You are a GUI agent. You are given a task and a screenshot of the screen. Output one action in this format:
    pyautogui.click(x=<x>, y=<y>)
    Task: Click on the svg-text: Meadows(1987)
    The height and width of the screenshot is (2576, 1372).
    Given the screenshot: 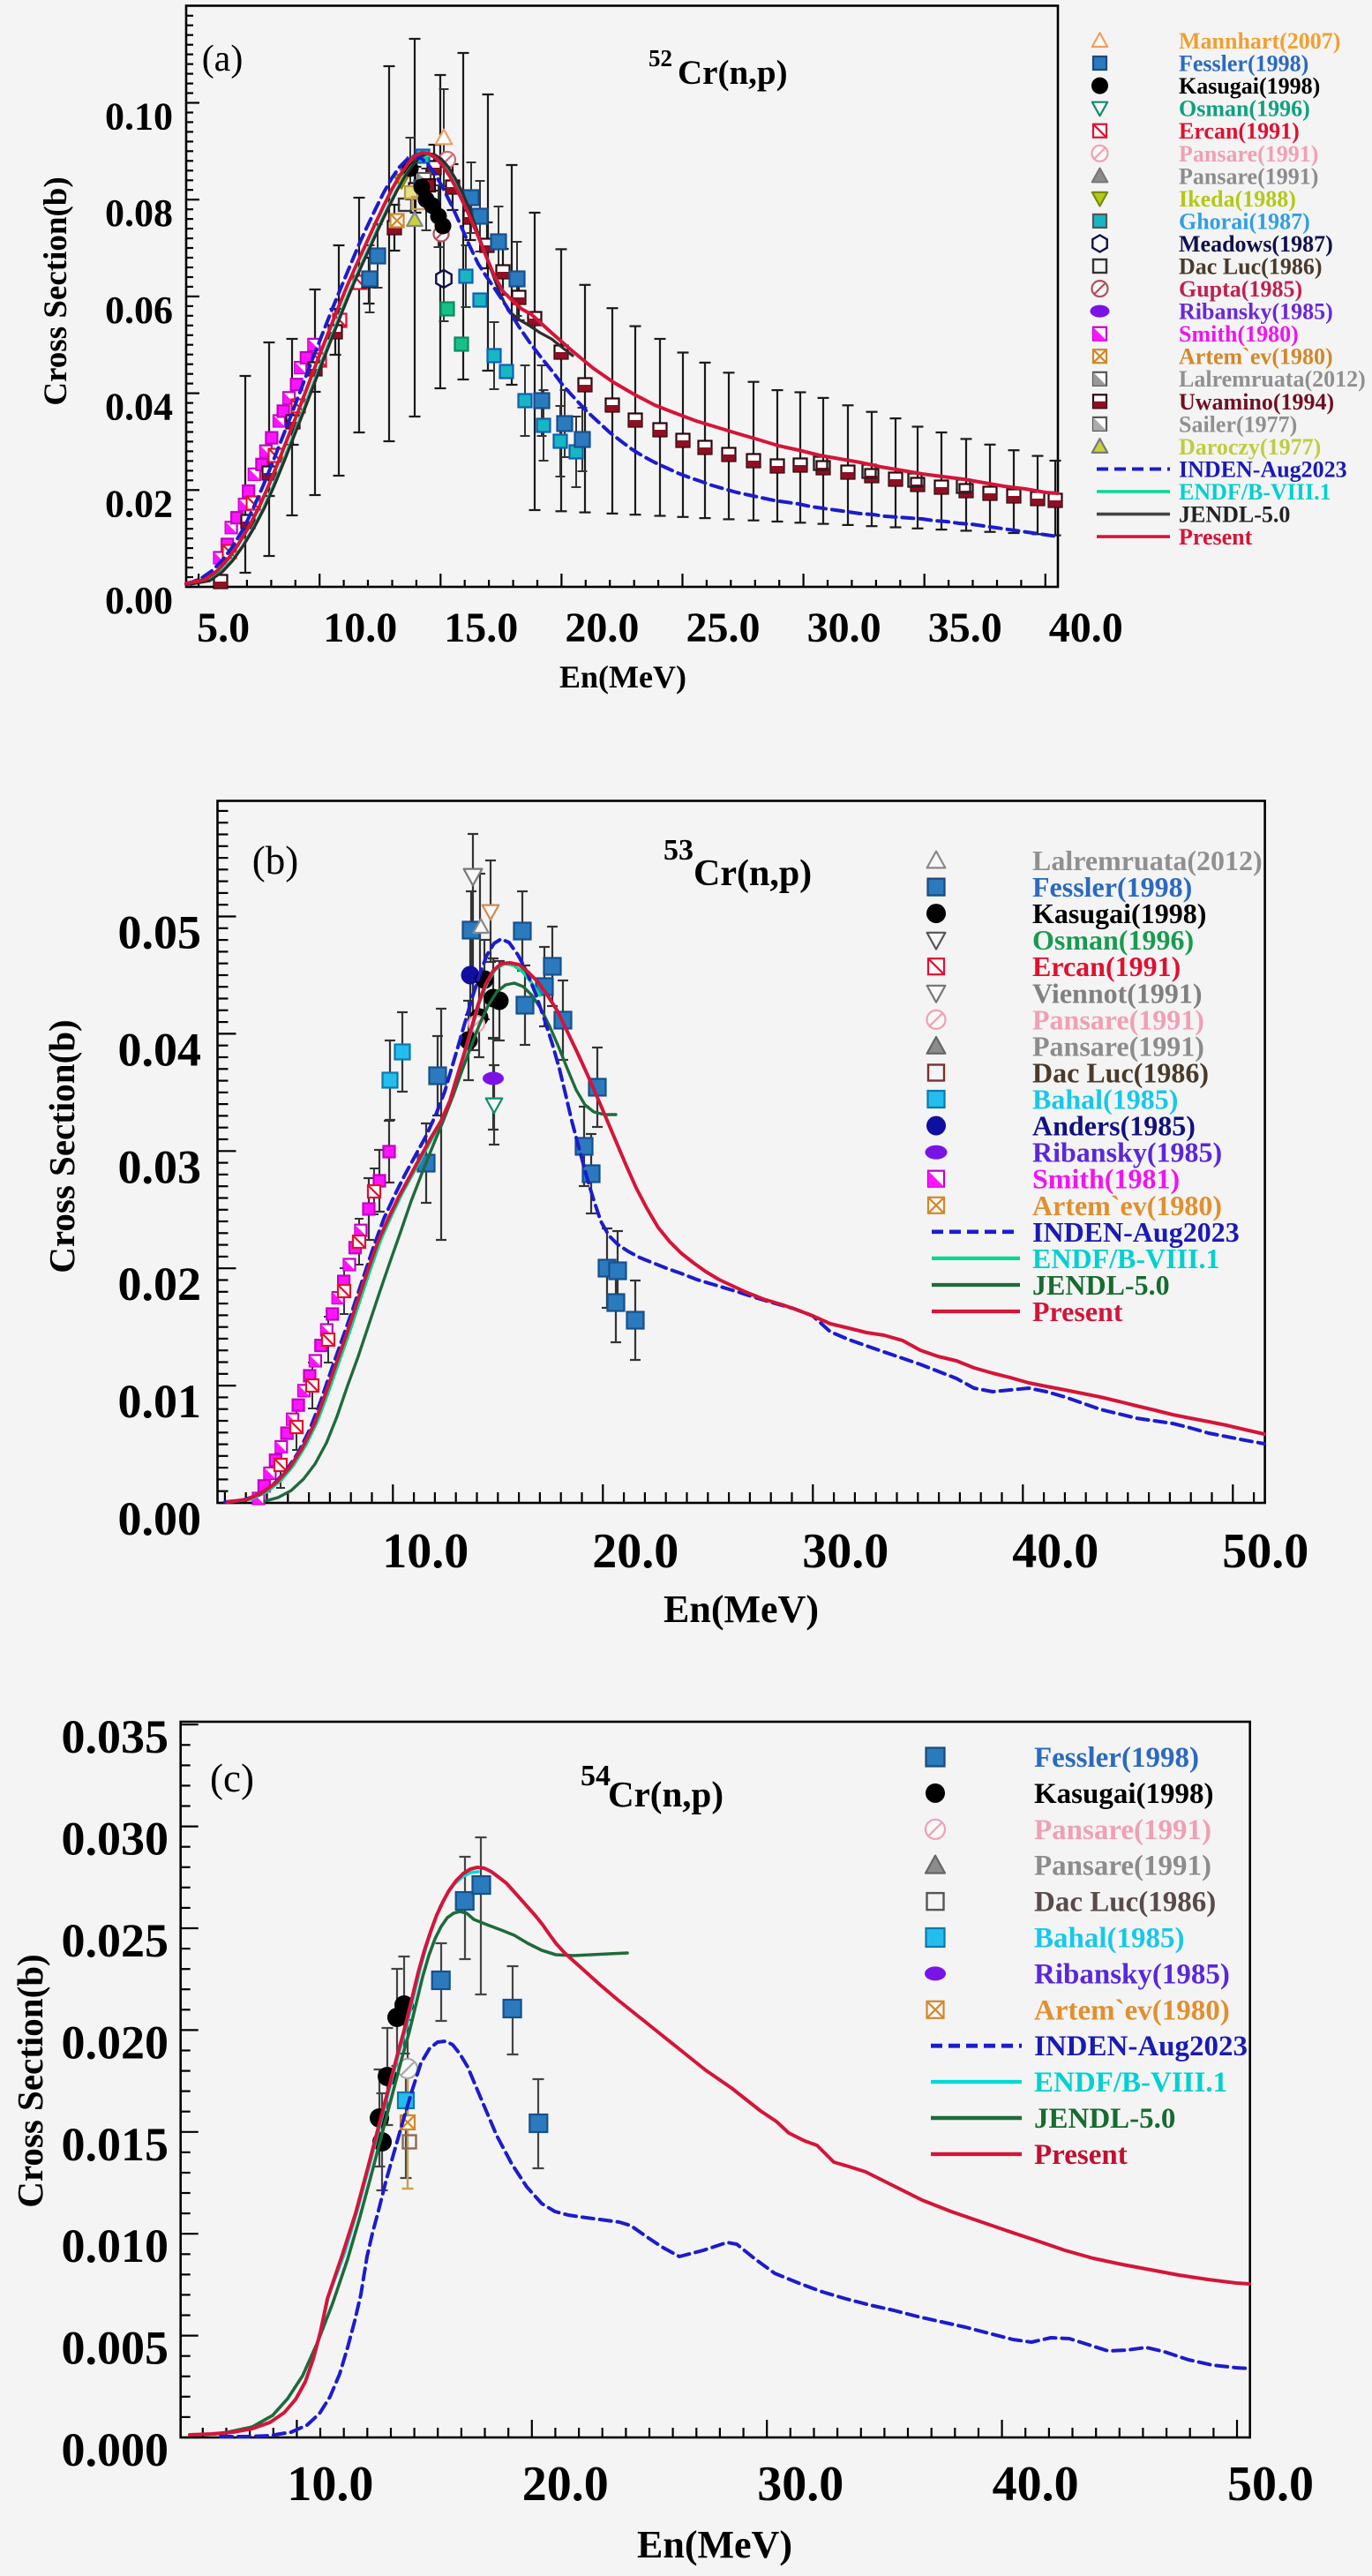 What is the action you would take?
    pyautogui.click(x=1256, y=244)
    